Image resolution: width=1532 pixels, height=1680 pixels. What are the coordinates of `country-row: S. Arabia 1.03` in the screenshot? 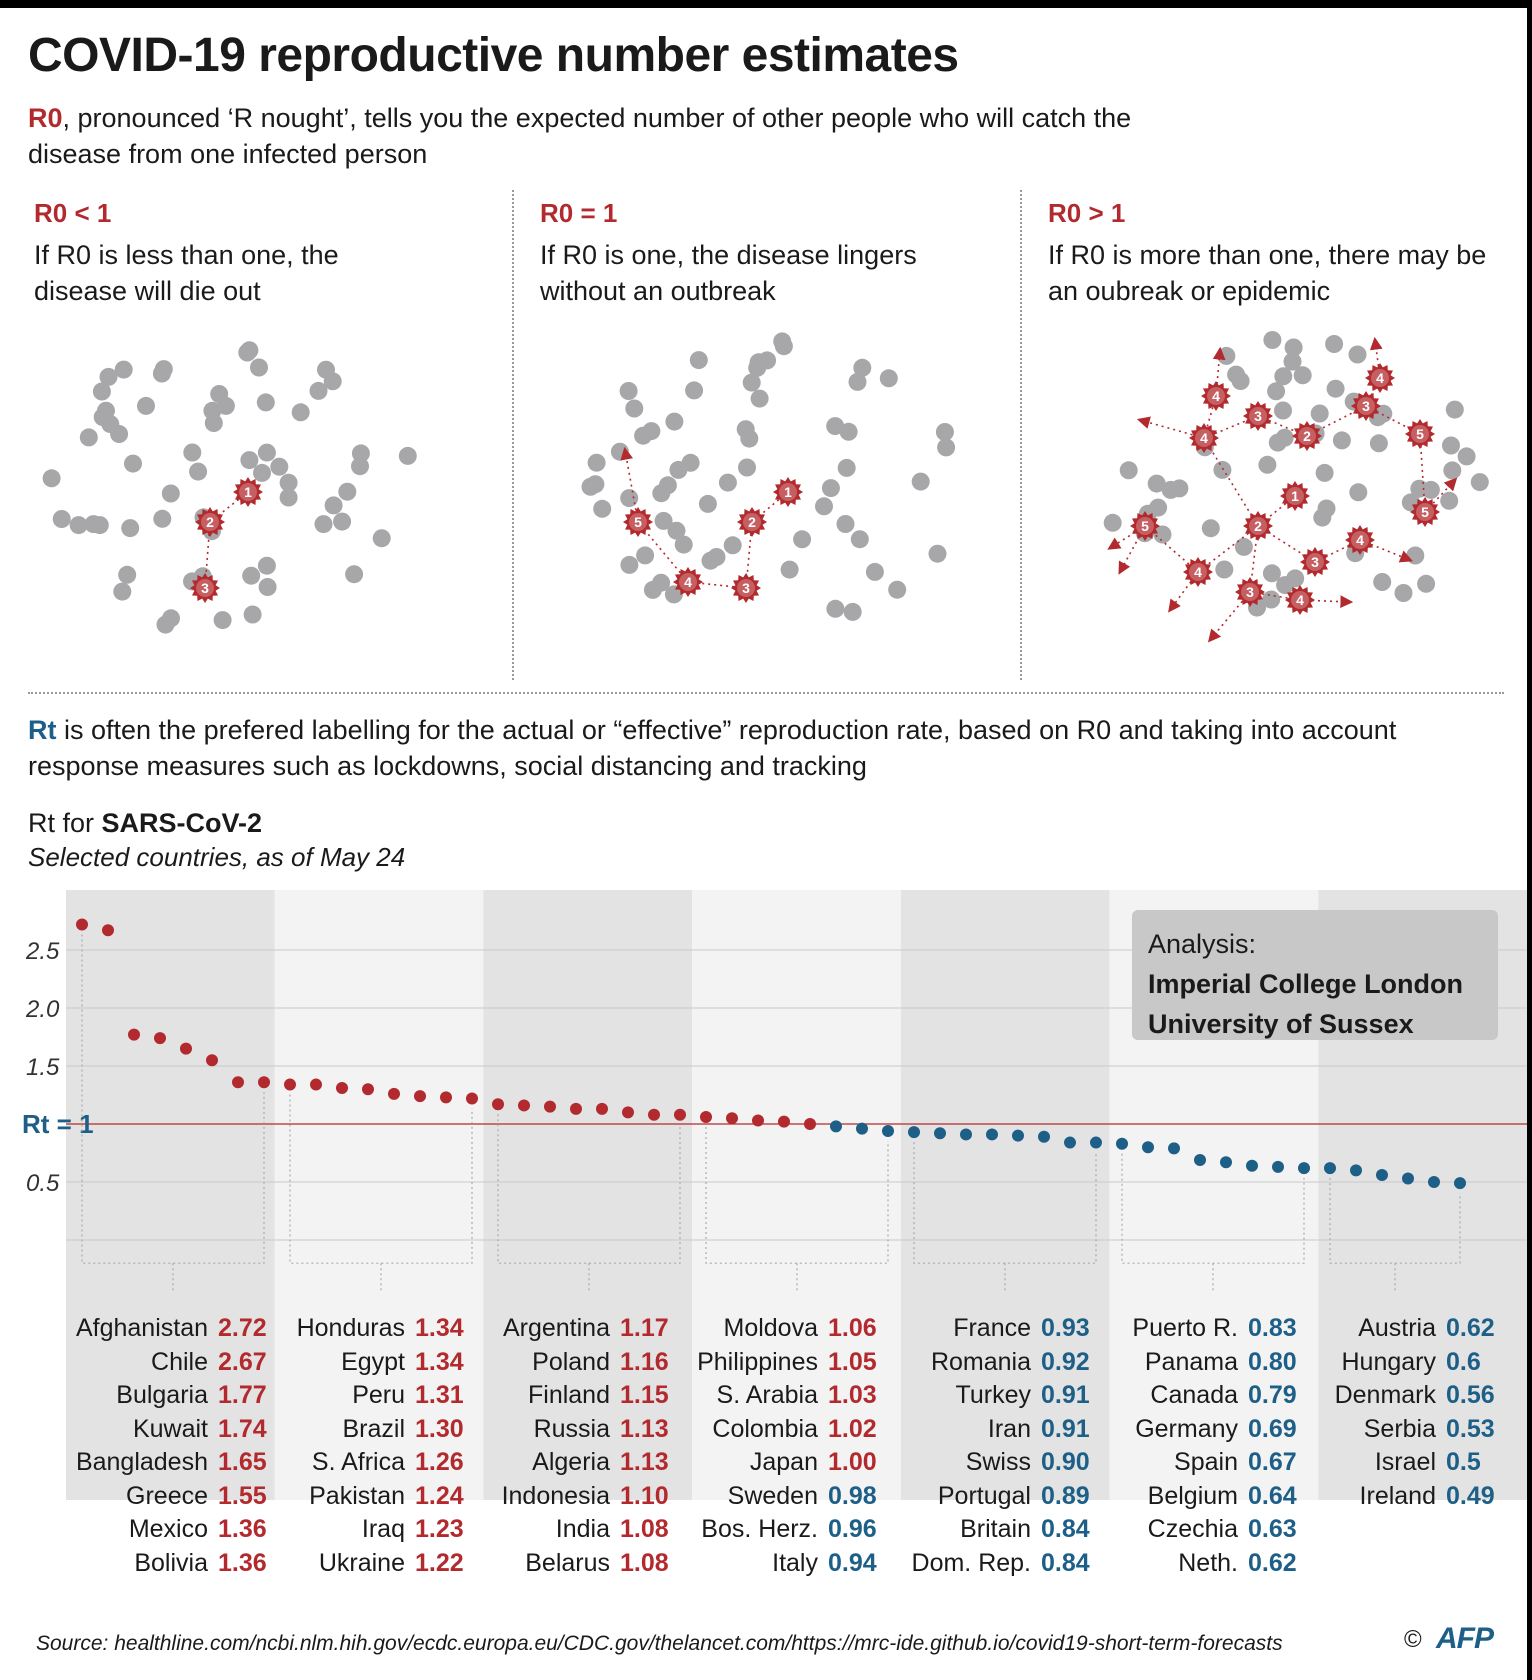 It's located at (793, 1396).